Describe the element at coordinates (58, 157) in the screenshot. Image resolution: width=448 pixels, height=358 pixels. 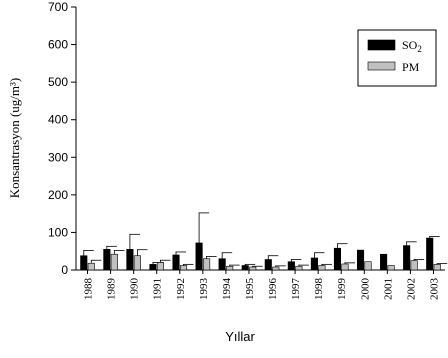
I see `y-tick-label: 300` at that location.